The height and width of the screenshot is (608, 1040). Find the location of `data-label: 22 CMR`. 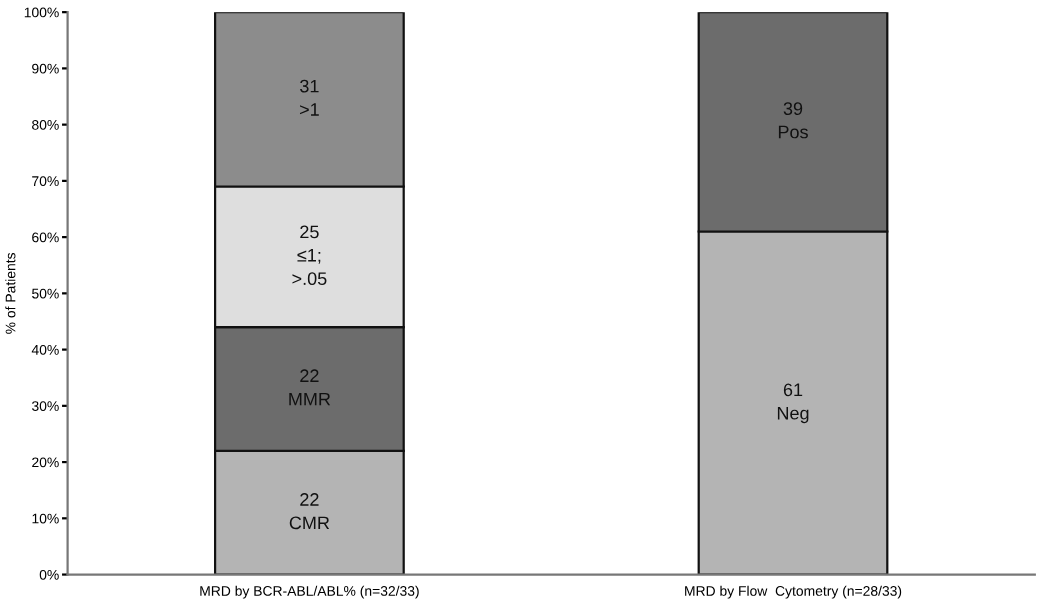

data-label: 22 CMR is located at coordinates (309, 511).